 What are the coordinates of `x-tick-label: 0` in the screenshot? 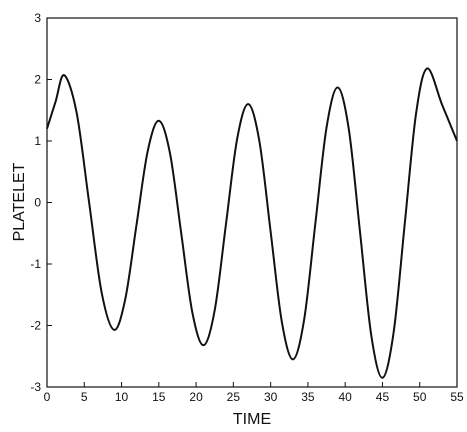 It's located at (47, 397).